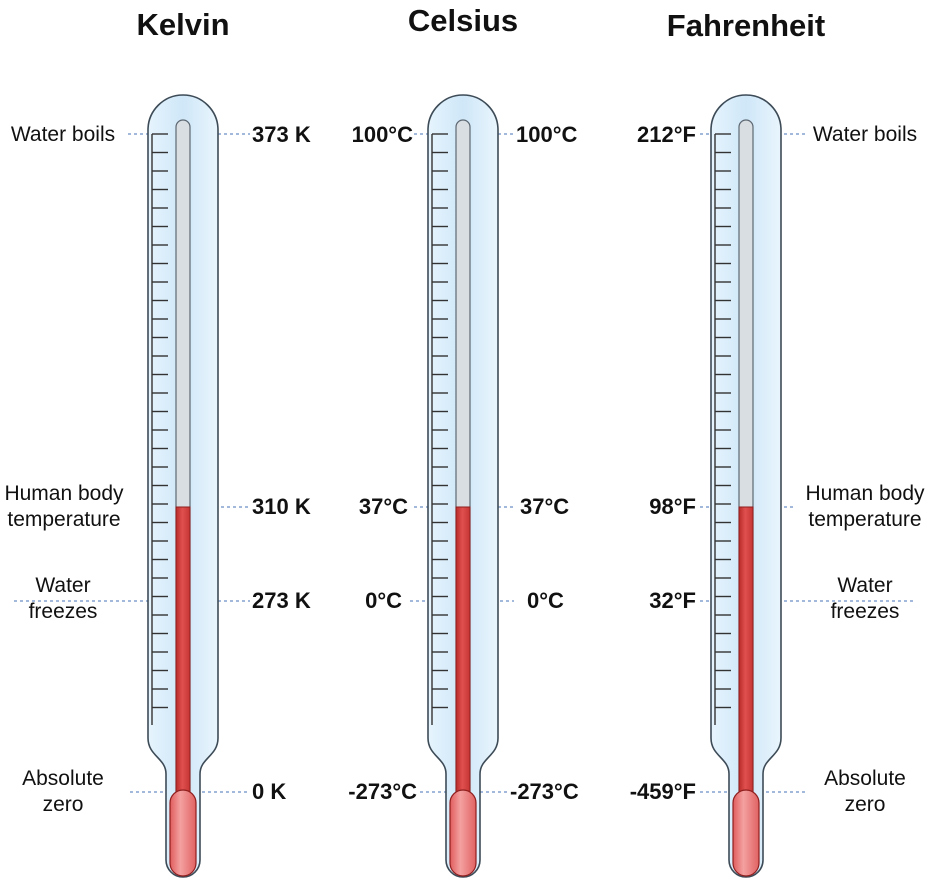 This screenshot has height=896, width=931. Describe the element at coordinates (159, 429) in the screenshot. I see `kelvin-tick-scale` at that location.